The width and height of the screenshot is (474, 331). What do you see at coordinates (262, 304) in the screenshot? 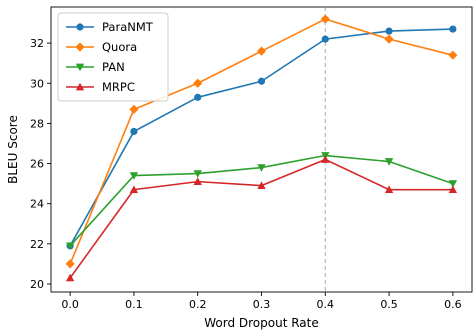
I see `x-tick-label: 0.3` at bounding box center [262, 304].